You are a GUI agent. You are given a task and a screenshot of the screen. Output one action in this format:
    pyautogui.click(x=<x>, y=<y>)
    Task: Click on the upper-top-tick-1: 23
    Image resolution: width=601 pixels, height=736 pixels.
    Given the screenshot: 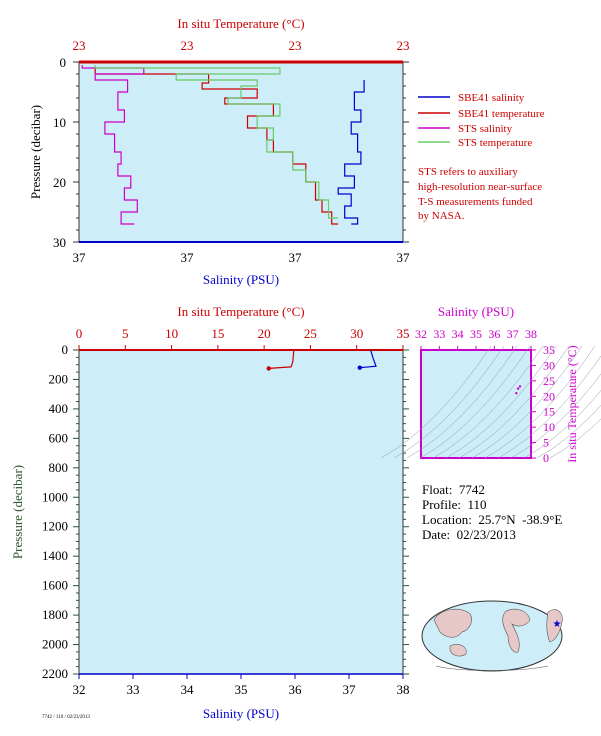 What is the action you would take?
    pyautogui.click(x=187, y=45)
    